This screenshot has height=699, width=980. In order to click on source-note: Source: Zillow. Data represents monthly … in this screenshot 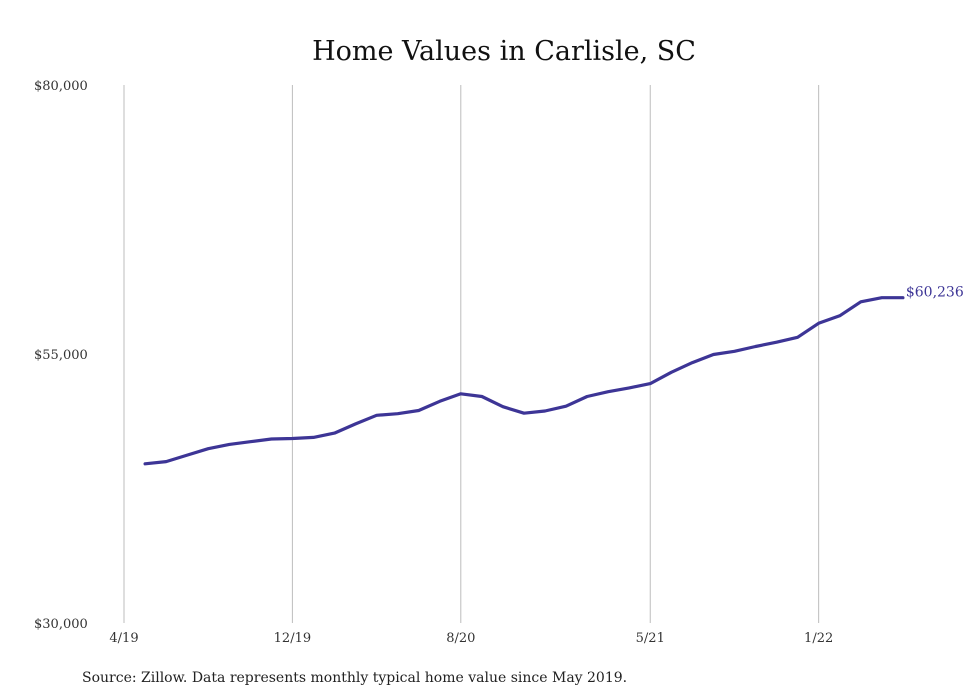, I will do `click(354, 678)`.